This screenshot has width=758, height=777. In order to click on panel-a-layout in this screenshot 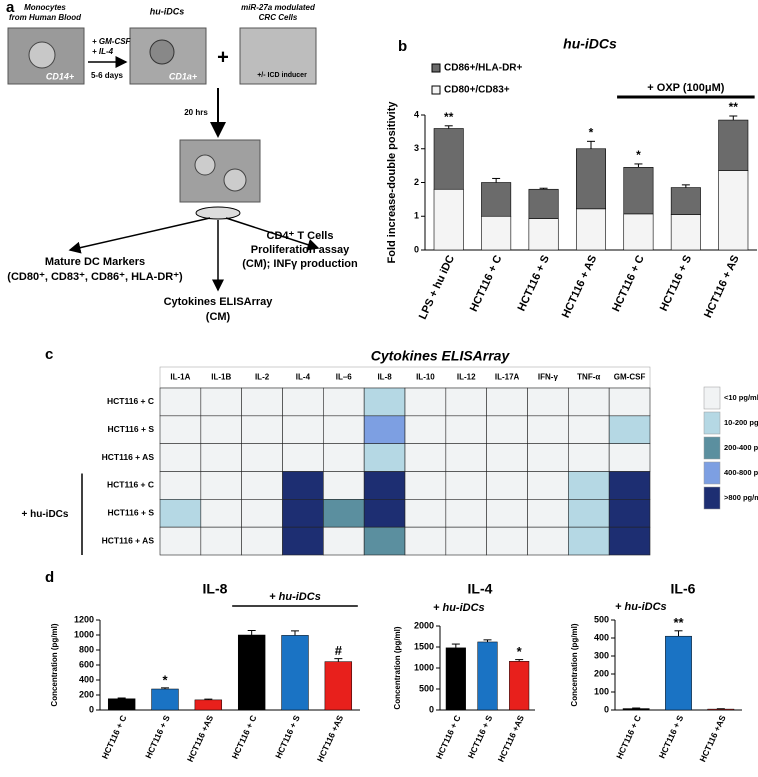, I will do `click(163, 159)`.